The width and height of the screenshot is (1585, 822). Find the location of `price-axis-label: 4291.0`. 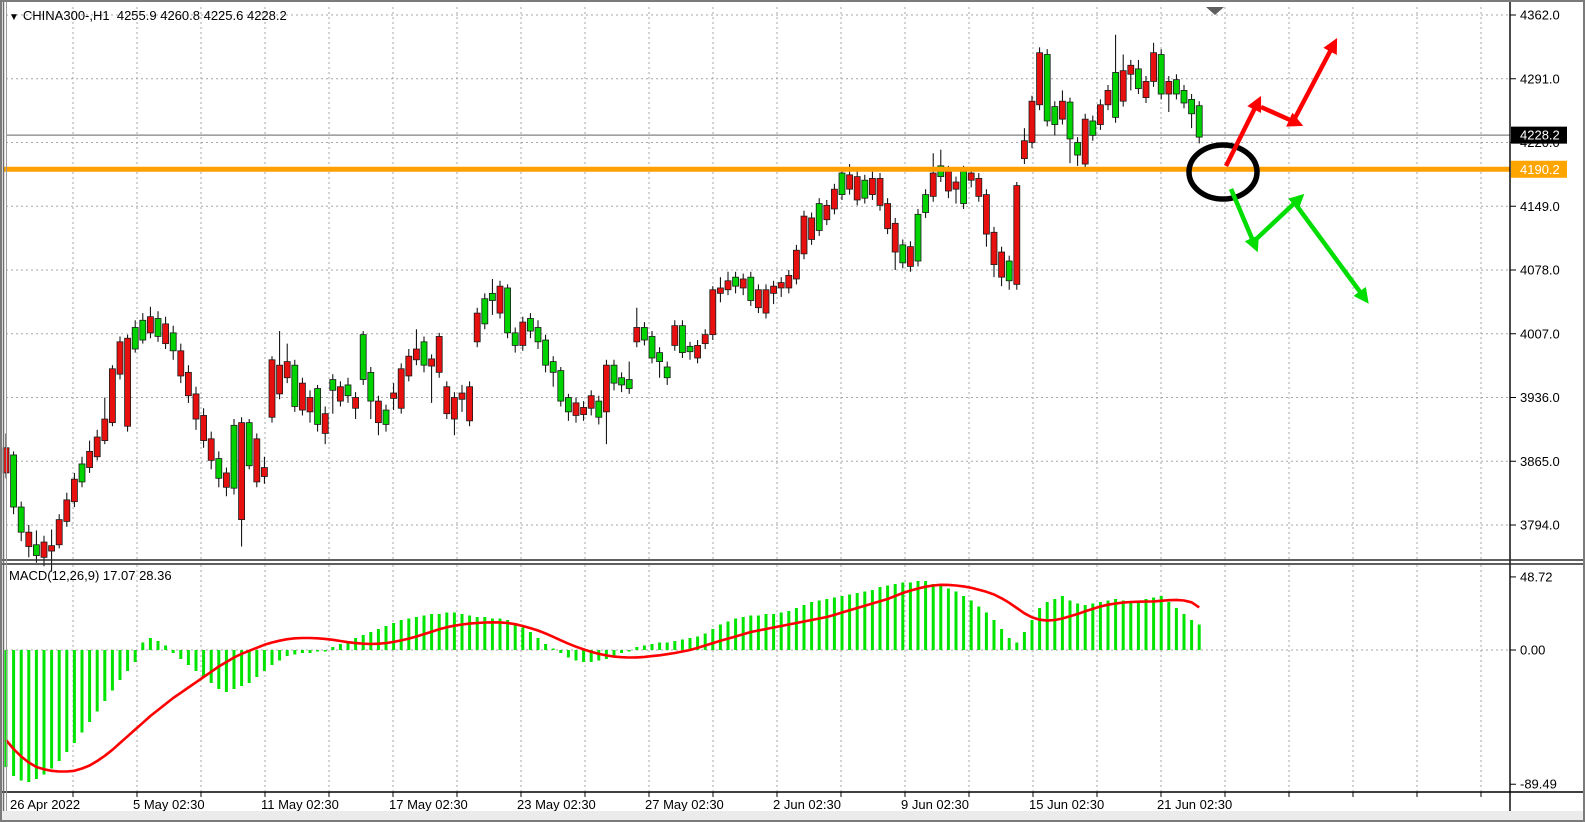

price-axis-label: 4291.0 is located at coordinates (1540, 78).